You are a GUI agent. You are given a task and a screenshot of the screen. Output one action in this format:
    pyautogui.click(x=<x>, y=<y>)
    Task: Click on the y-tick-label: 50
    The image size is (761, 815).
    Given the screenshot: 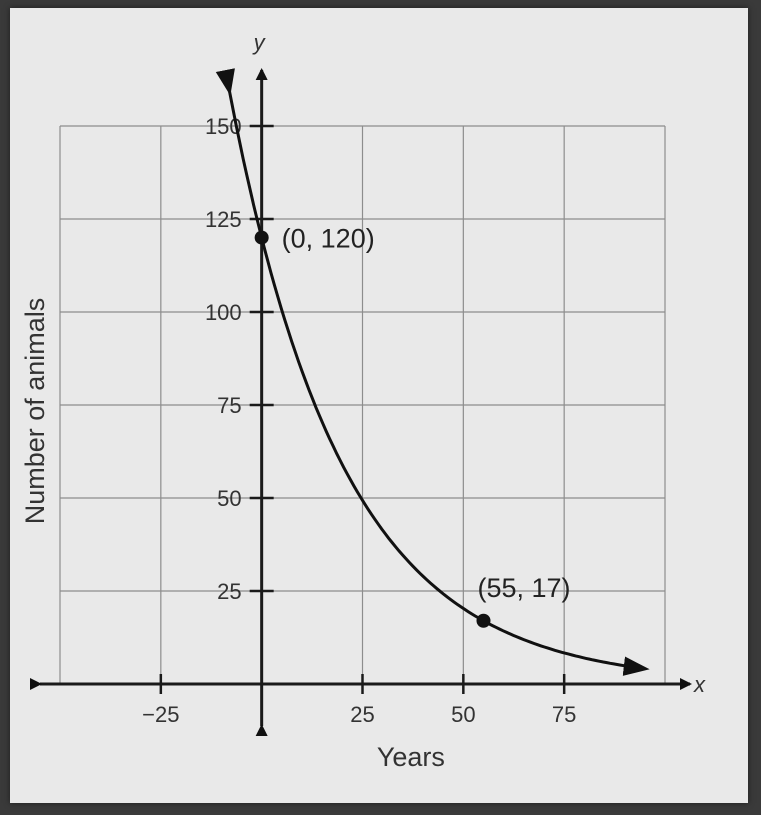 What is the action you would take?
    pyautogui.click(x=229, y=498)
    